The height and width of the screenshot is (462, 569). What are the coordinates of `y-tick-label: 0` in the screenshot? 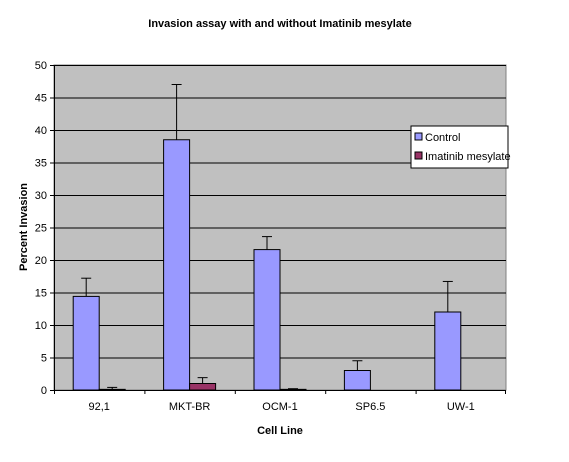 It's located at (44, 391).